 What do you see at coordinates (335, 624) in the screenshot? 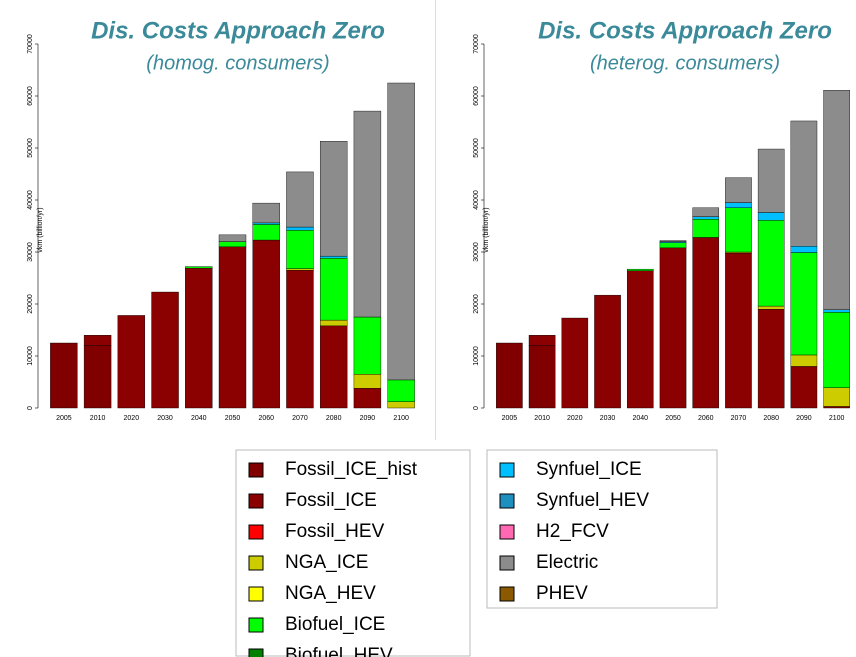
I see `legend-label: Biofuel_ICE` at bounding box center [335, 624].